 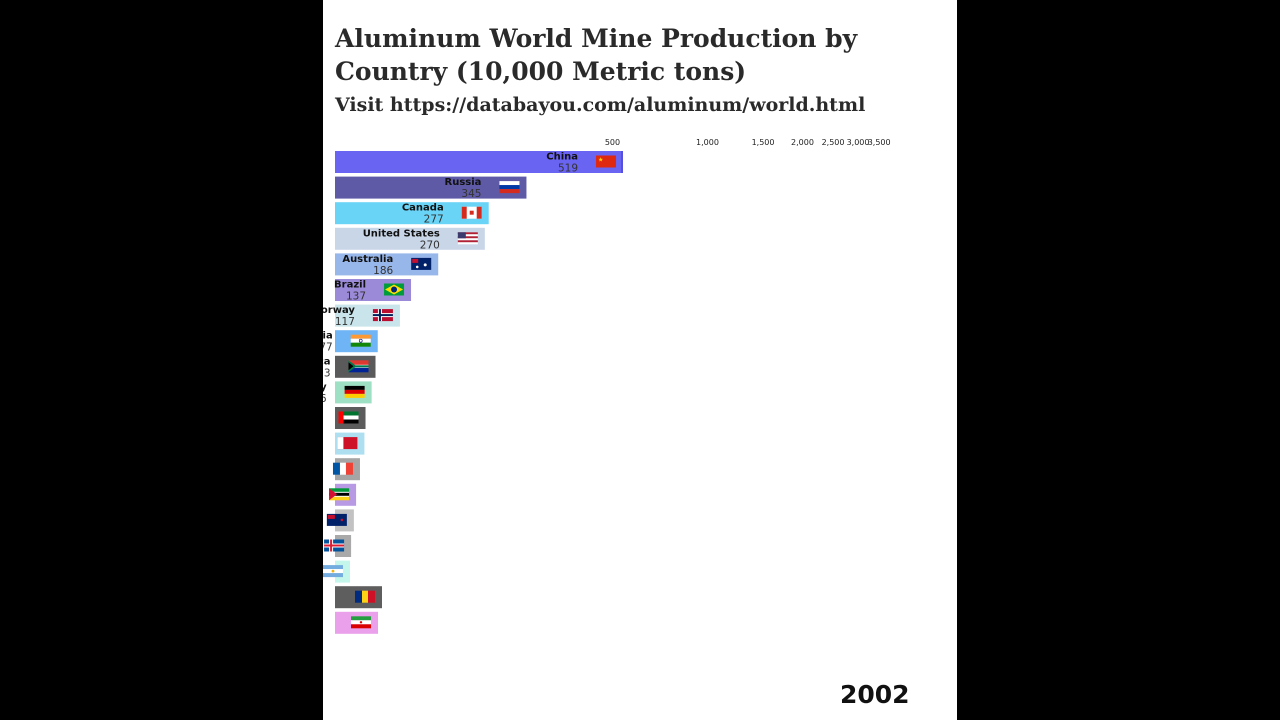 I want to click on bar-value-label: 77, so click(x=328, y=348).